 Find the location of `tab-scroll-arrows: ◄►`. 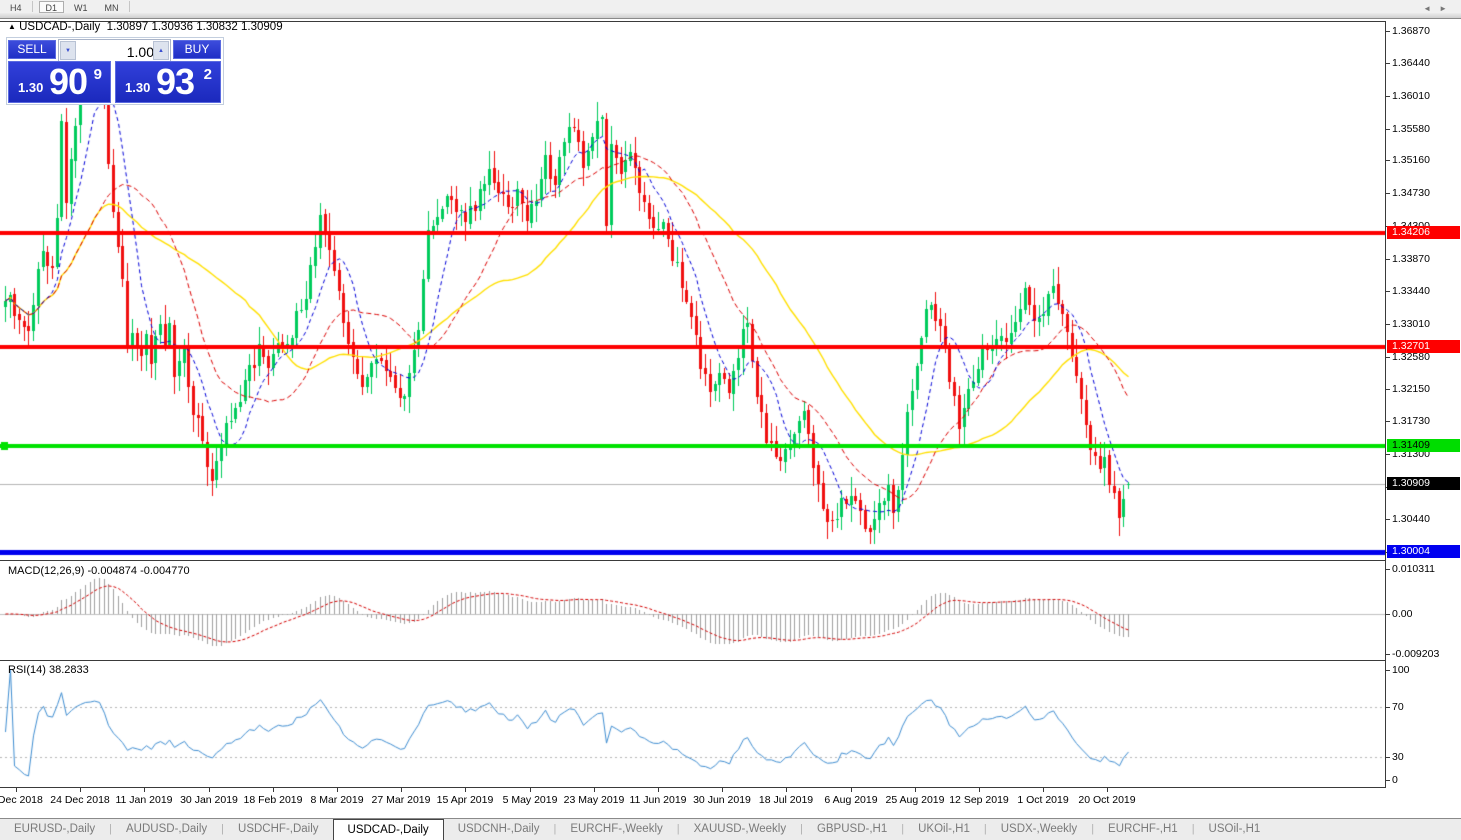

tab-scroll-arrows: ◄► is located at coordinates (1439, 8).